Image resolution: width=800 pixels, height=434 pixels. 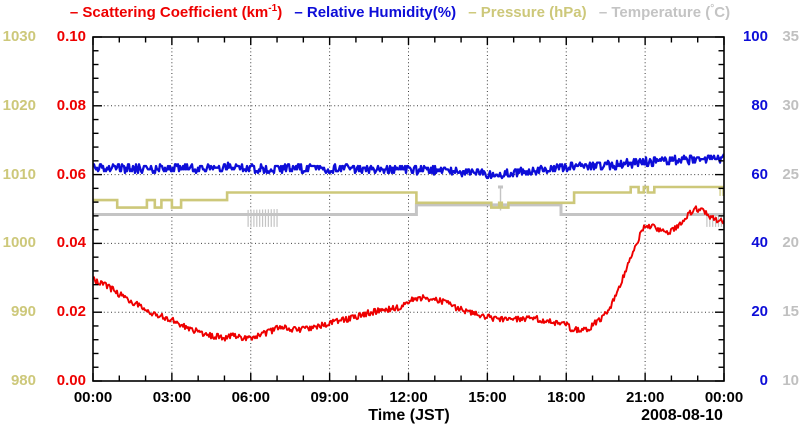 What do you see at coordinates (23, 312) in the screenshot?
I see `pressure-tick-label: 990` at bounding box center [23, 312].